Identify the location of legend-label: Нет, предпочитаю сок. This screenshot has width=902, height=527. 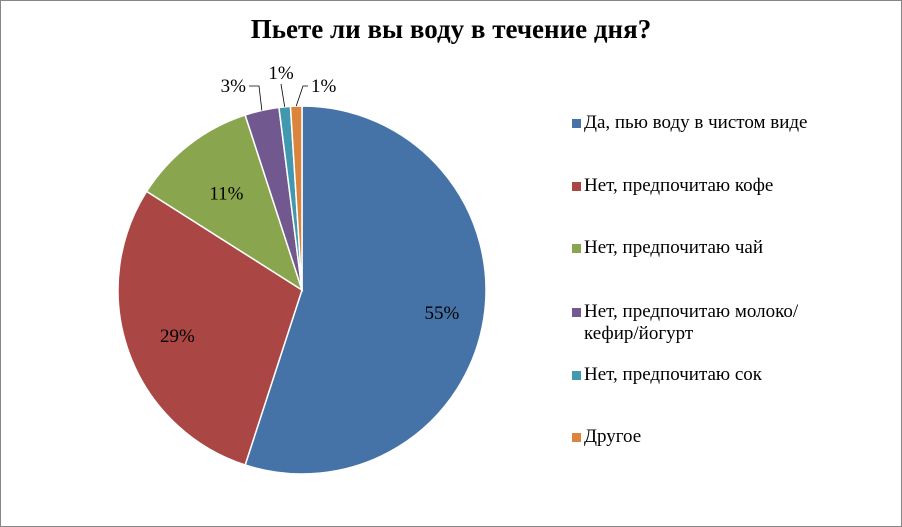
(673, 374).